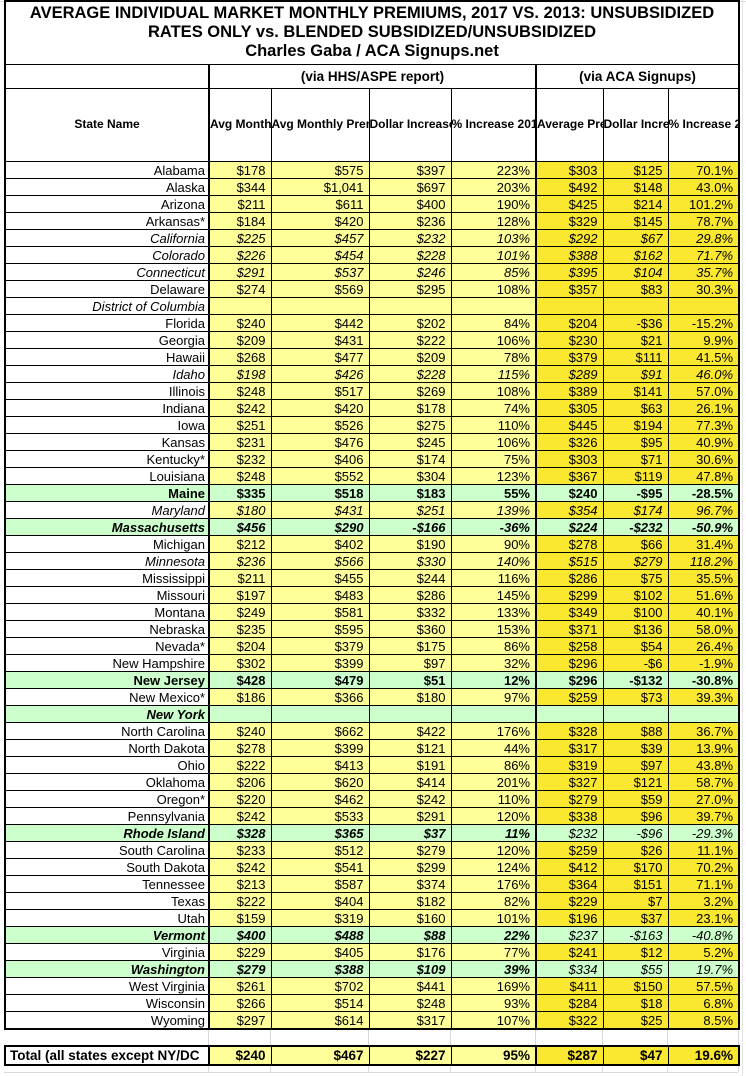 Image resolution: width=746 pixels, height=1076 pixels. What do you see at coordinates (107, 527) in the screenshot?
I see `state-cell: Massachusetts` at bounding box center [107, 527].